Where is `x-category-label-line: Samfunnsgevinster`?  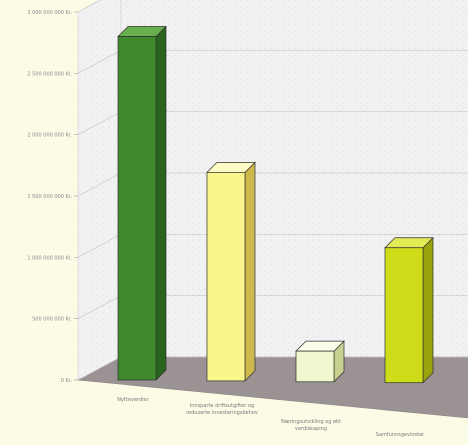 x-category-label-line: Samfunnsgevinster is located at coordinates (400, 435).